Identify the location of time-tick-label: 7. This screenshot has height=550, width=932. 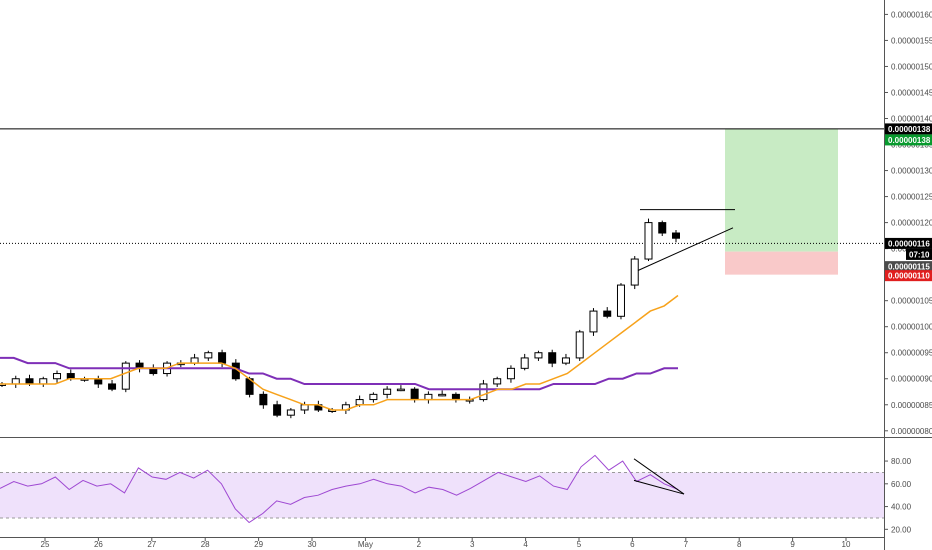
(686, 544).